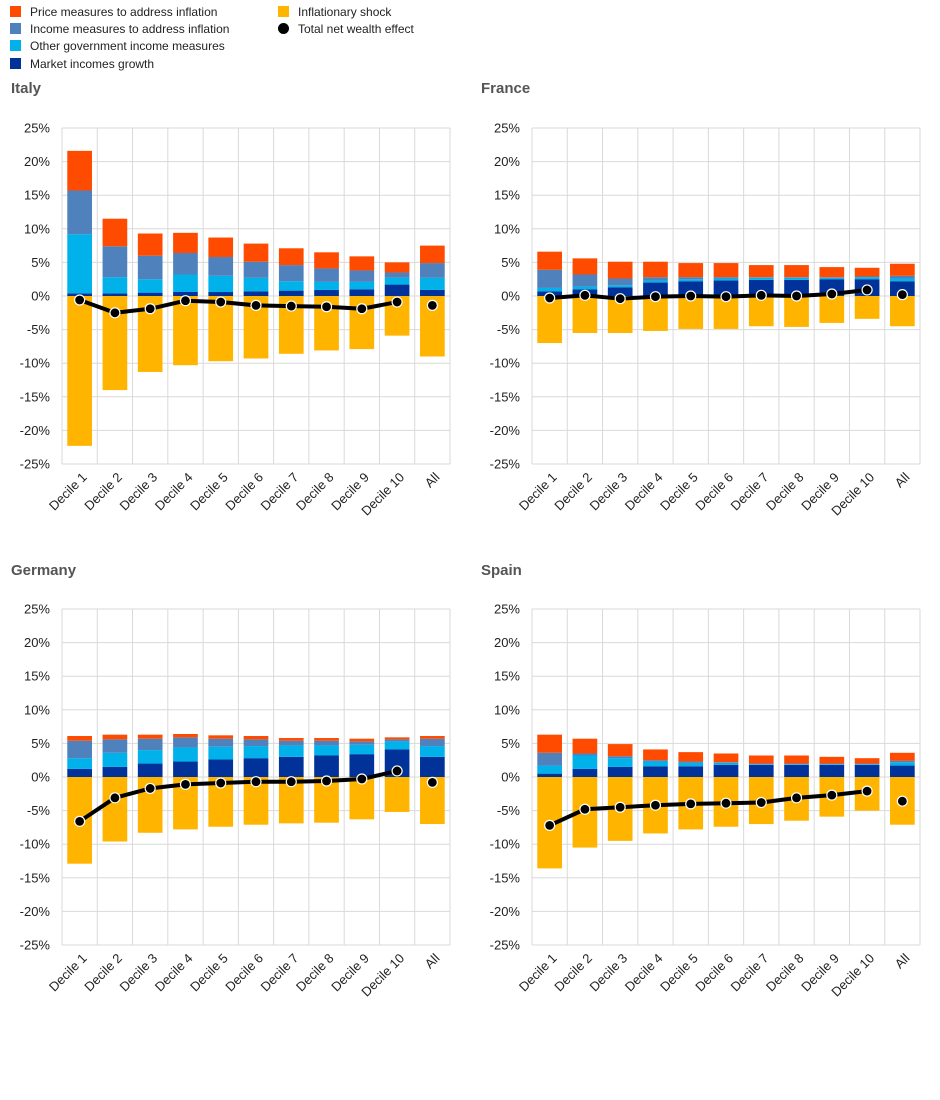  Describe the element at coordinates (538, 973) in the screenshot. I see `x-tick-label: Decile 1` at that location.